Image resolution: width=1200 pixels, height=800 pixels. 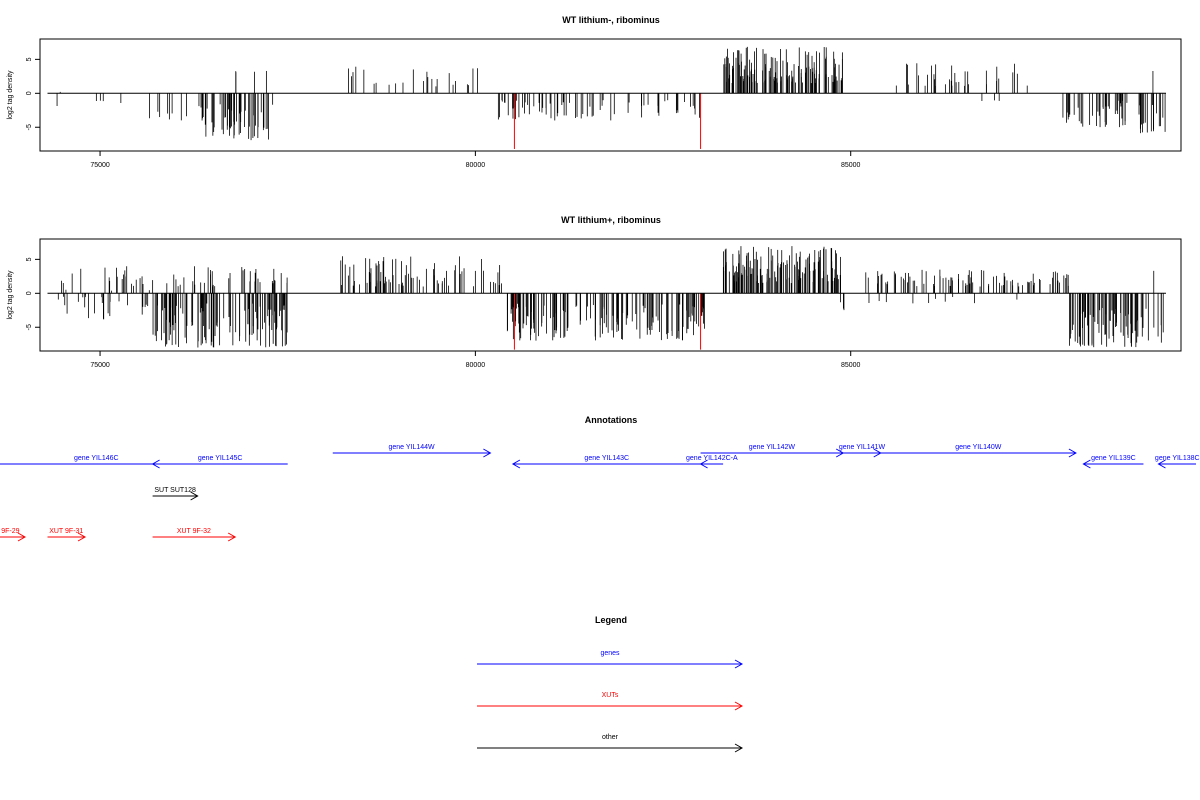 What do you see at coordinates (220, 458) in the screenshot?
I see `feature-label: gene YIL145C` at bounding box center [220, 458].